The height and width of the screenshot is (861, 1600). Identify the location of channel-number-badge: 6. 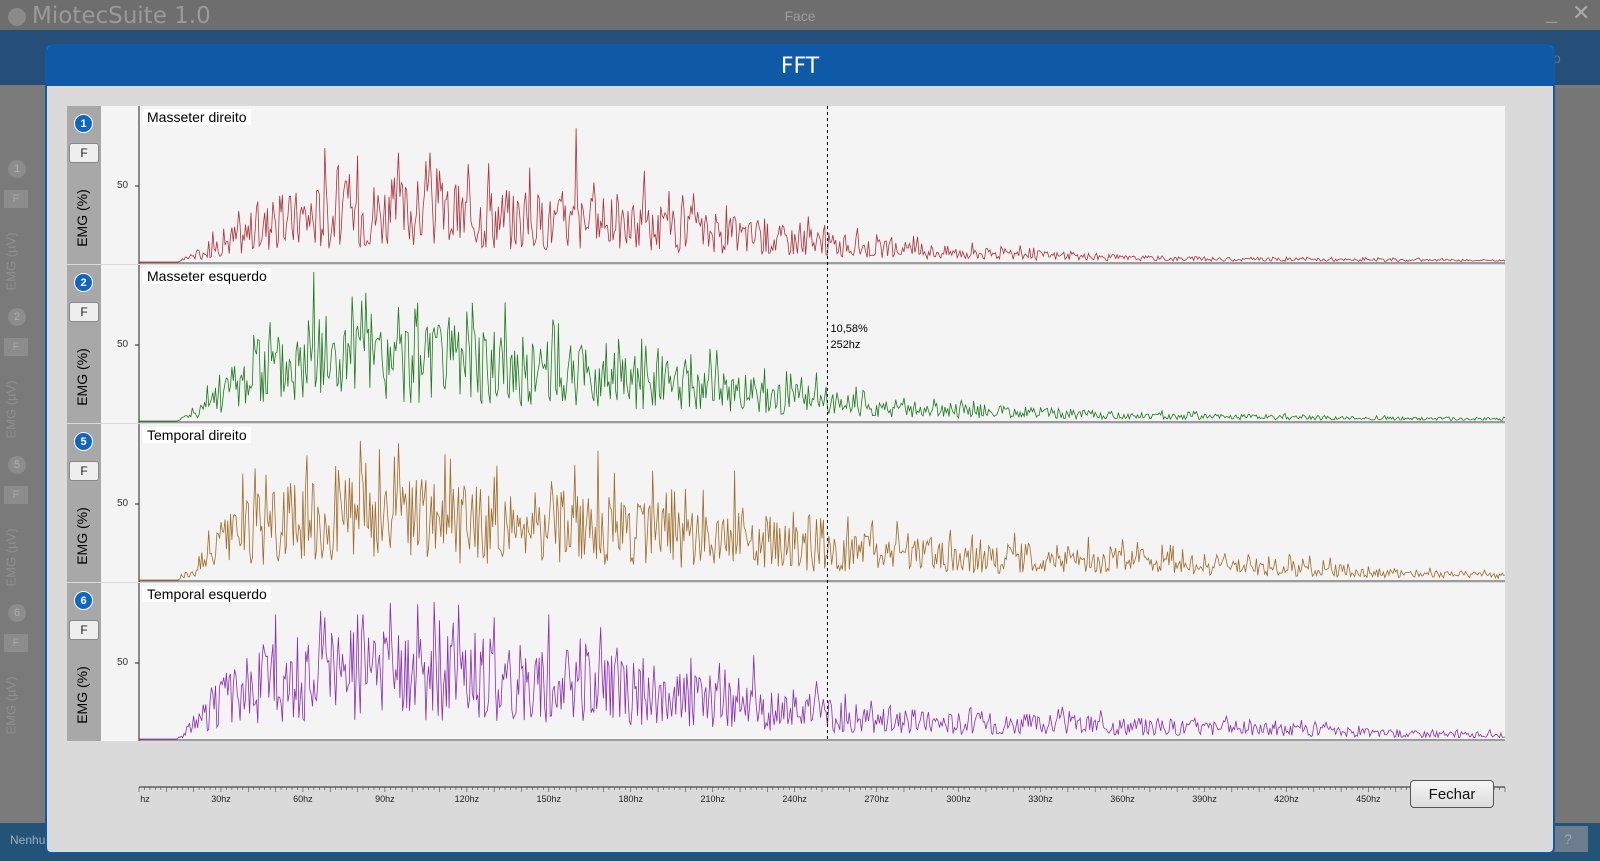
(83, 600).